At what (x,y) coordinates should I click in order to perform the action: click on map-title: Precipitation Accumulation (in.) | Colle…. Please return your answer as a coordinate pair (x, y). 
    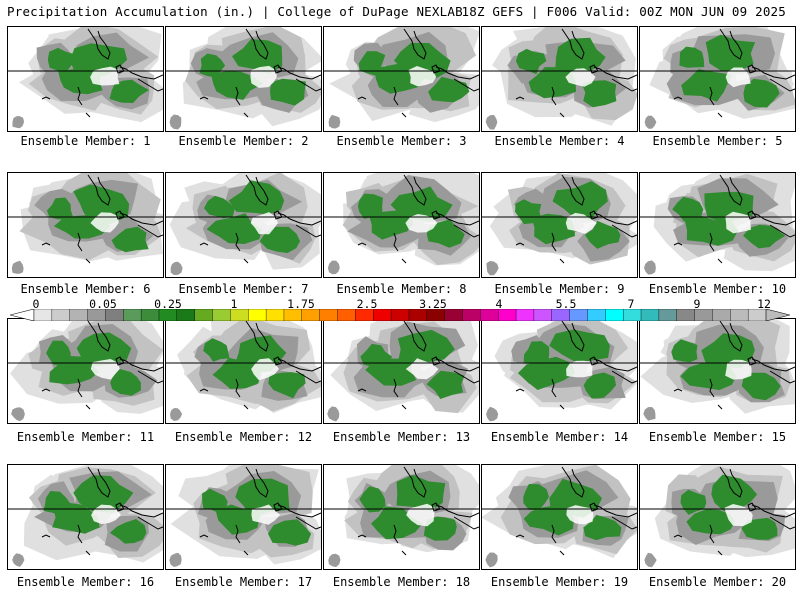
    Looking at the image, I should click on (235, 11).